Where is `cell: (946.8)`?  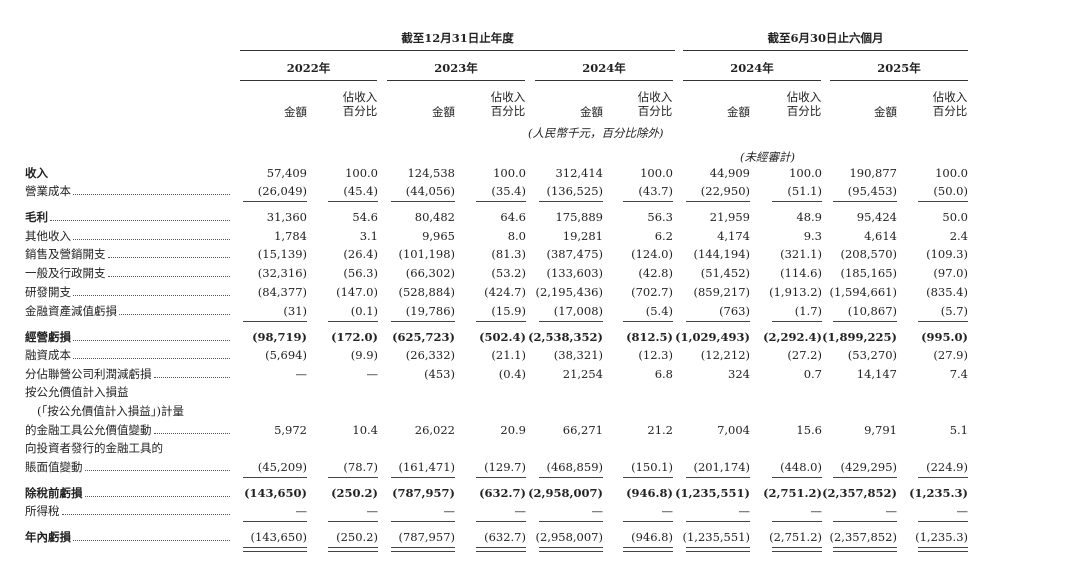
cell: (946.8) is located at coordinates (649, 493).